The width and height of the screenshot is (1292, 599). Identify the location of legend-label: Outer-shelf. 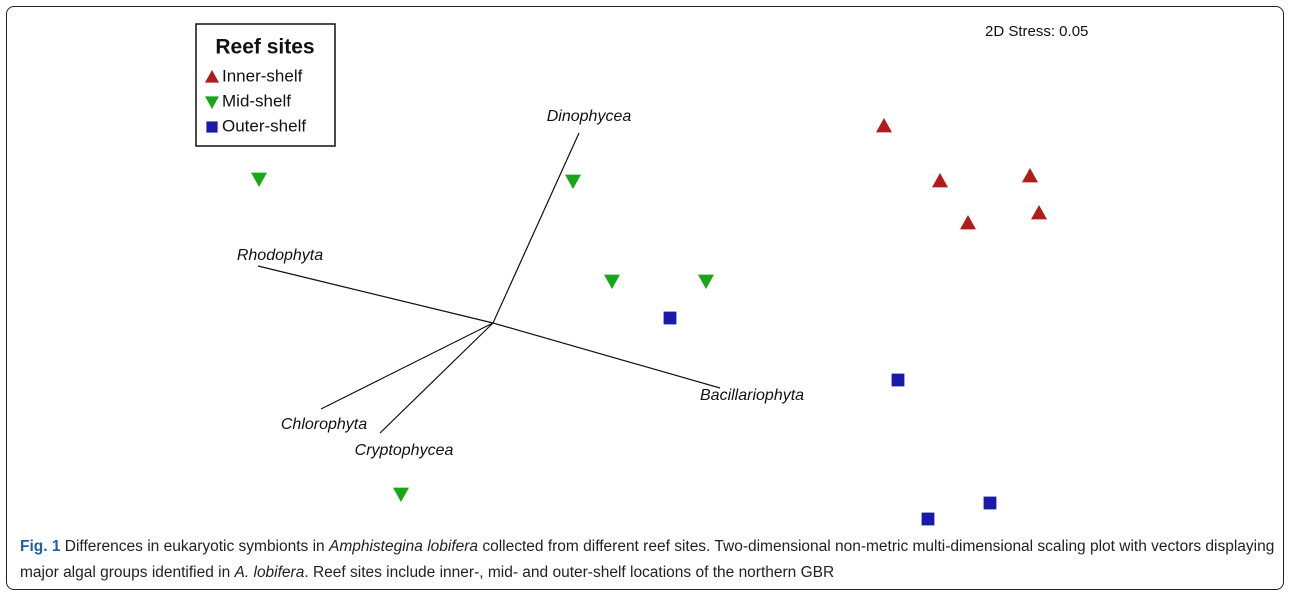
(264, 125).